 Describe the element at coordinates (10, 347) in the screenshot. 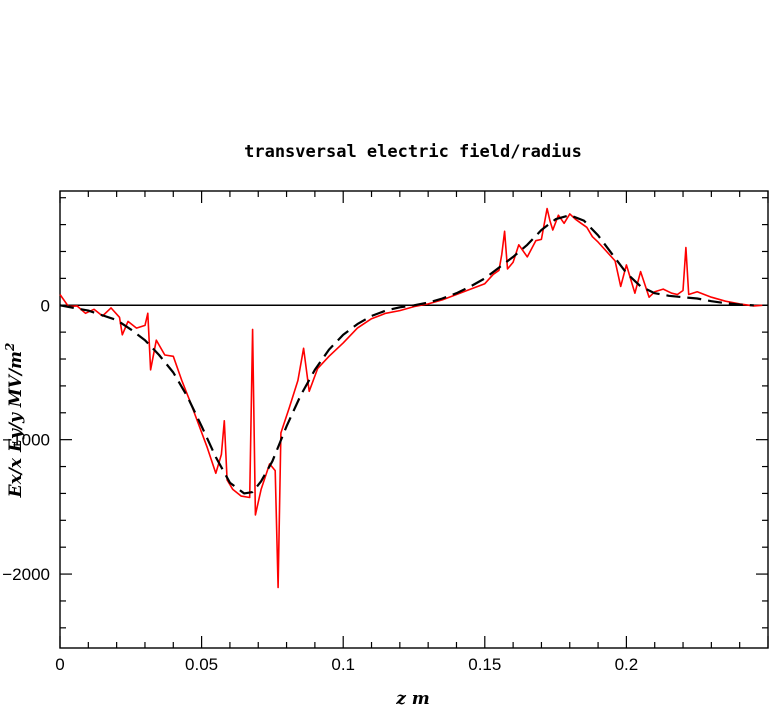

I see `y-axis-label-exponent: 2` at that location.